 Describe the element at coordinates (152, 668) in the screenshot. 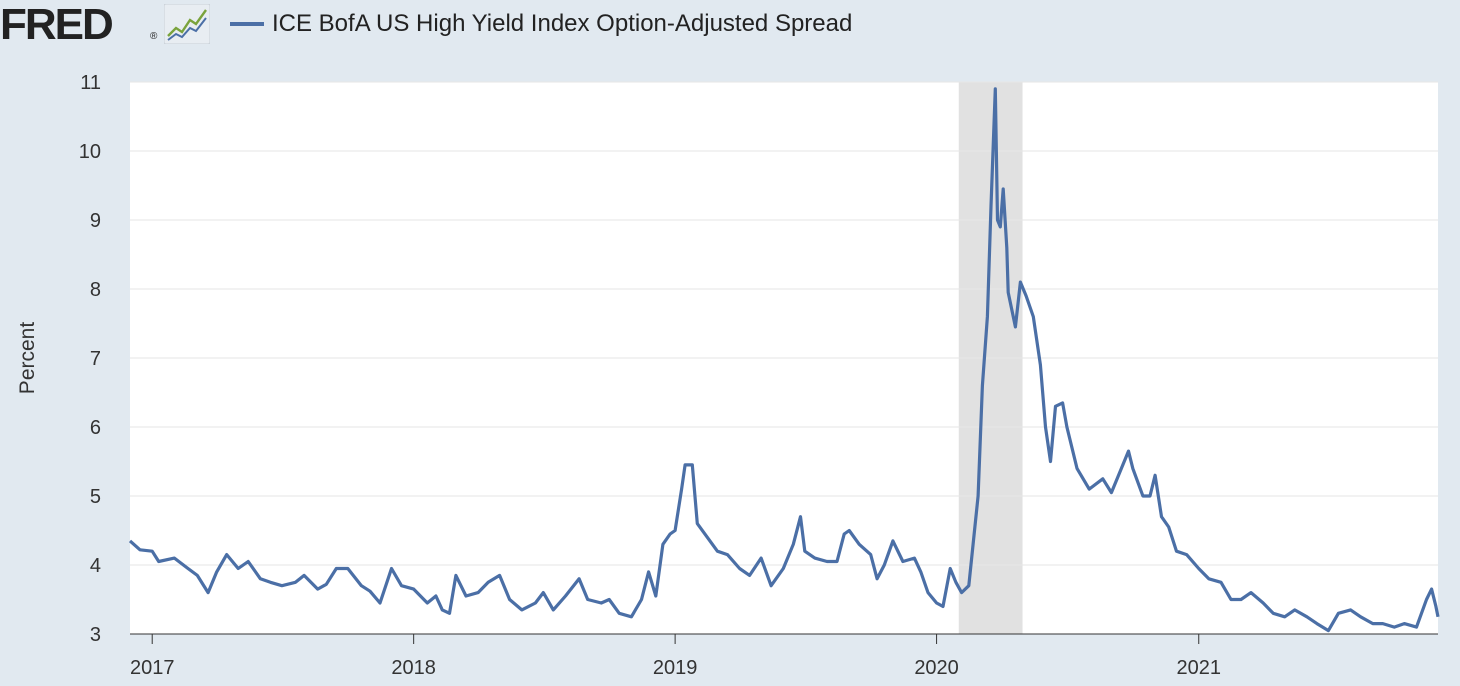

I see `x-tick-label: 2017` at that location.